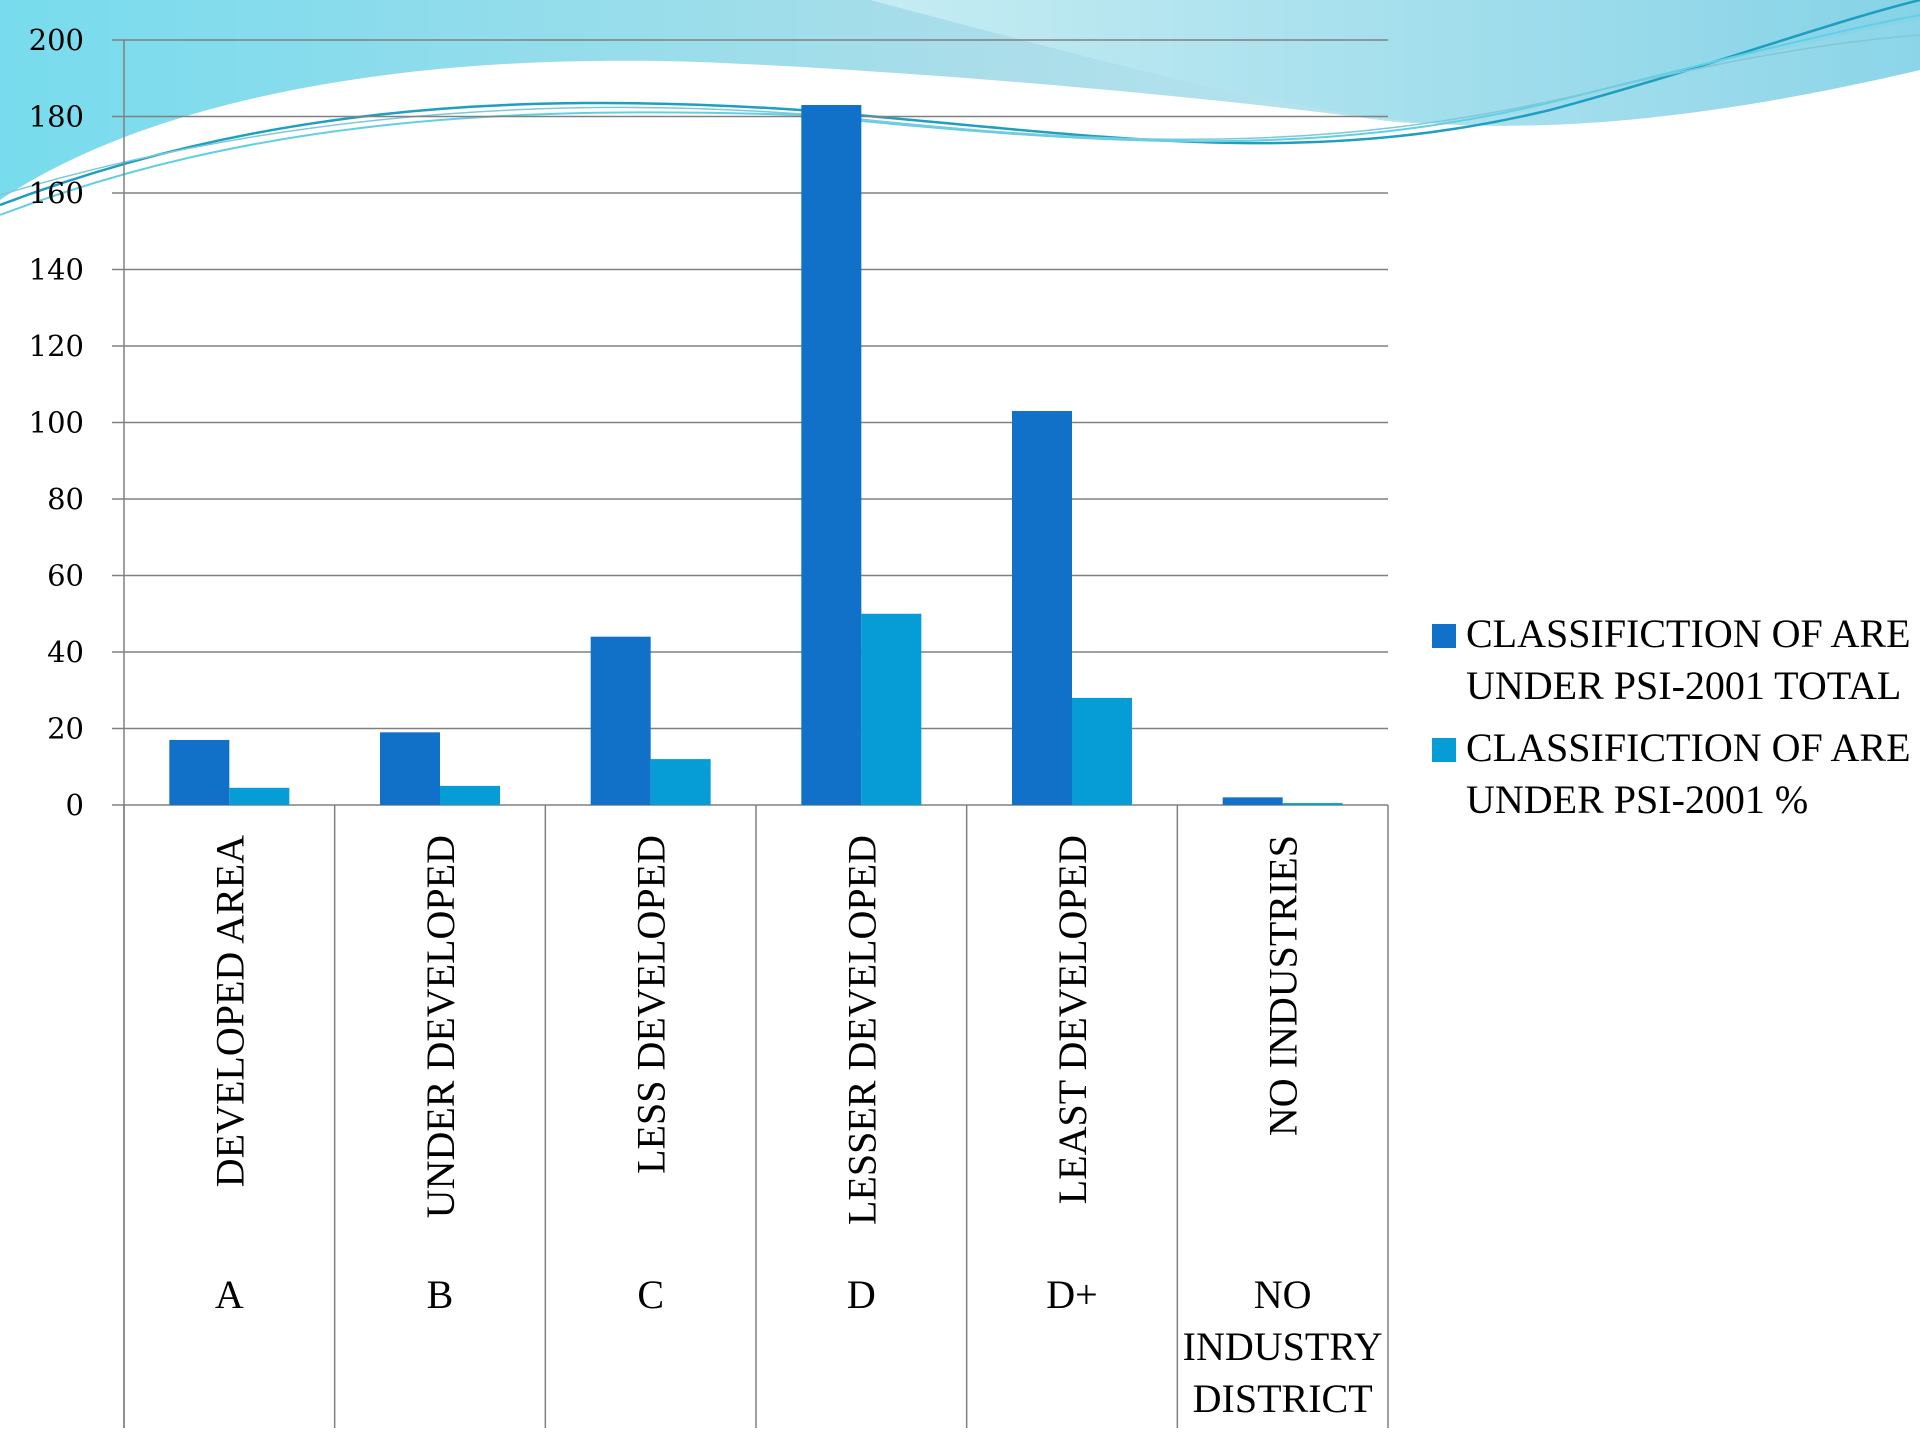  What do you see at coordinates (65, 576) in the screenshot?
I see `y-tick-label-60: 60` at bounding box center [65, 576].